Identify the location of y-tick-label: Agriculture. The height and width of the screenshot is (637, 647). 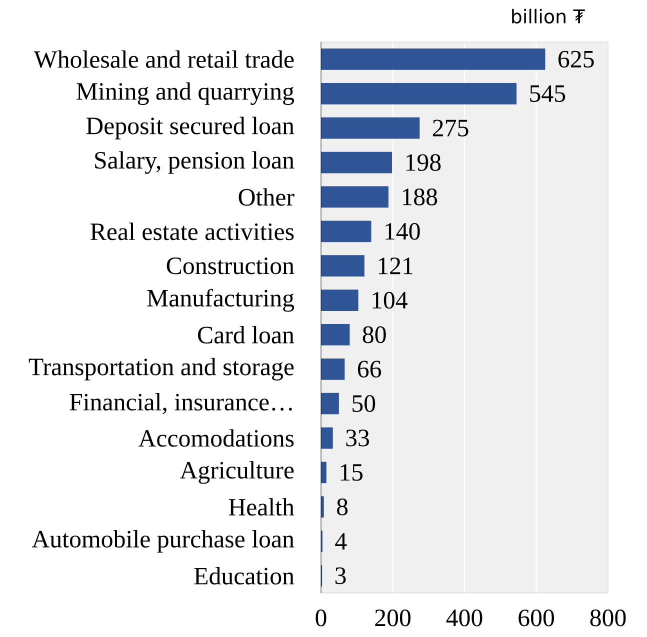
(237, 472).